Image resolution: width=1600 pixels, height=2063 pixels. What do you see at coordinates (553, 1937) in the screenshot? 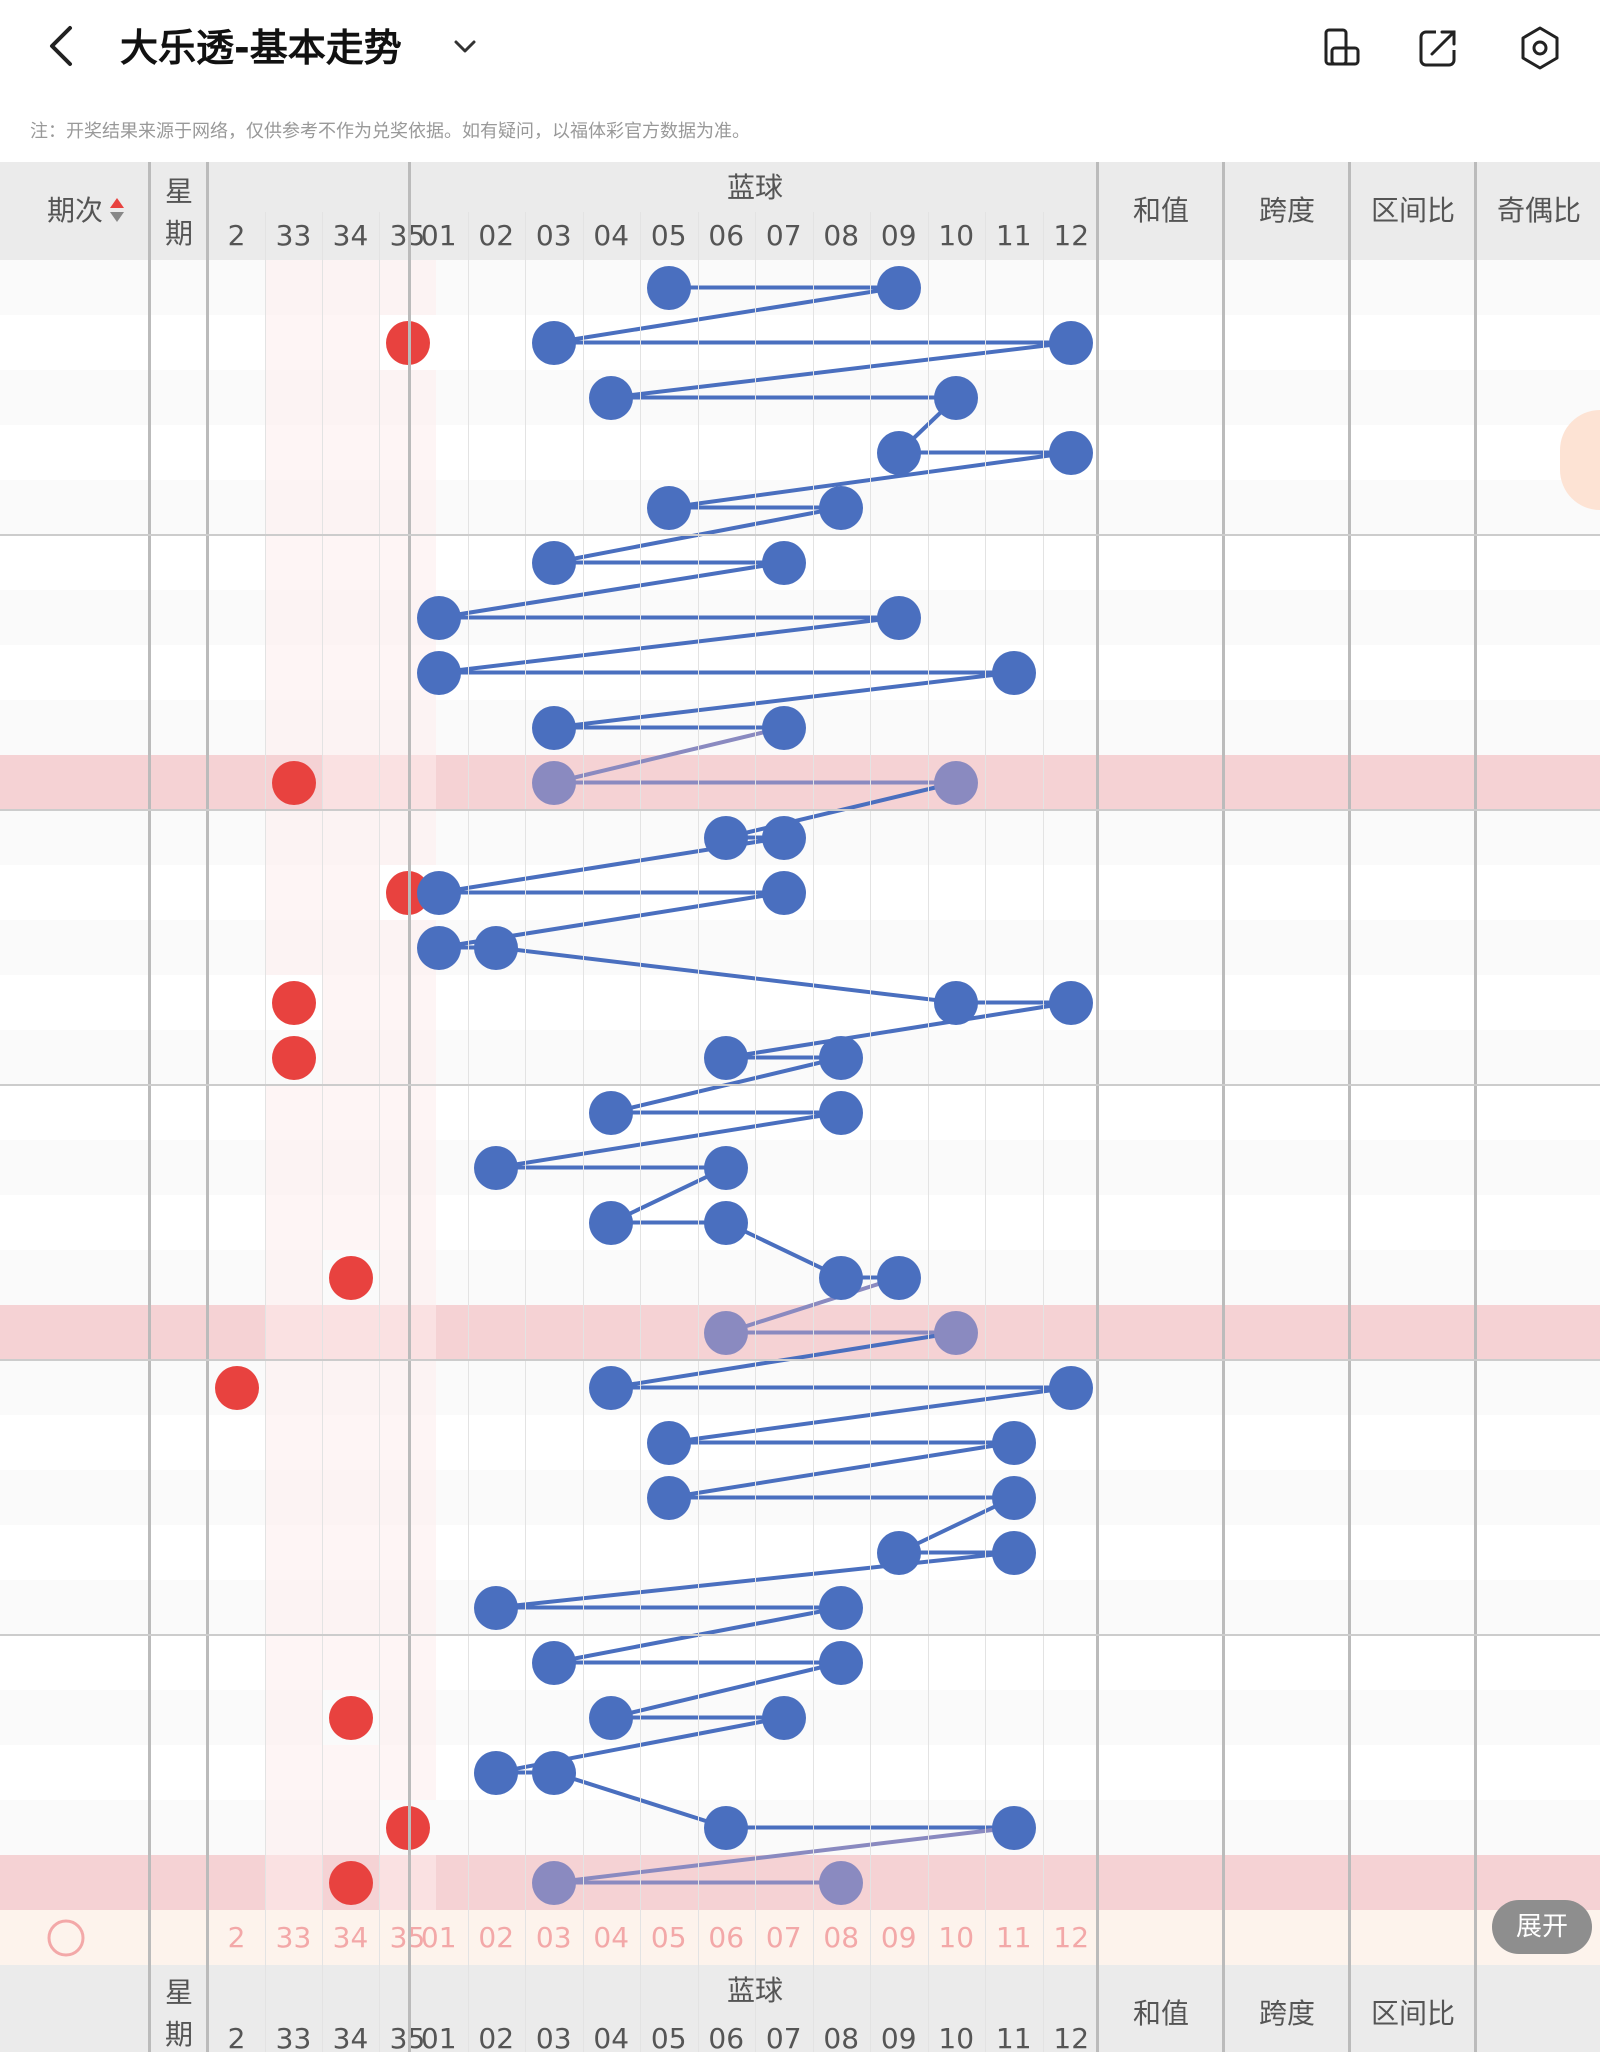
I see `pick-blue-number: 03` at bounding box center [553, 1937].